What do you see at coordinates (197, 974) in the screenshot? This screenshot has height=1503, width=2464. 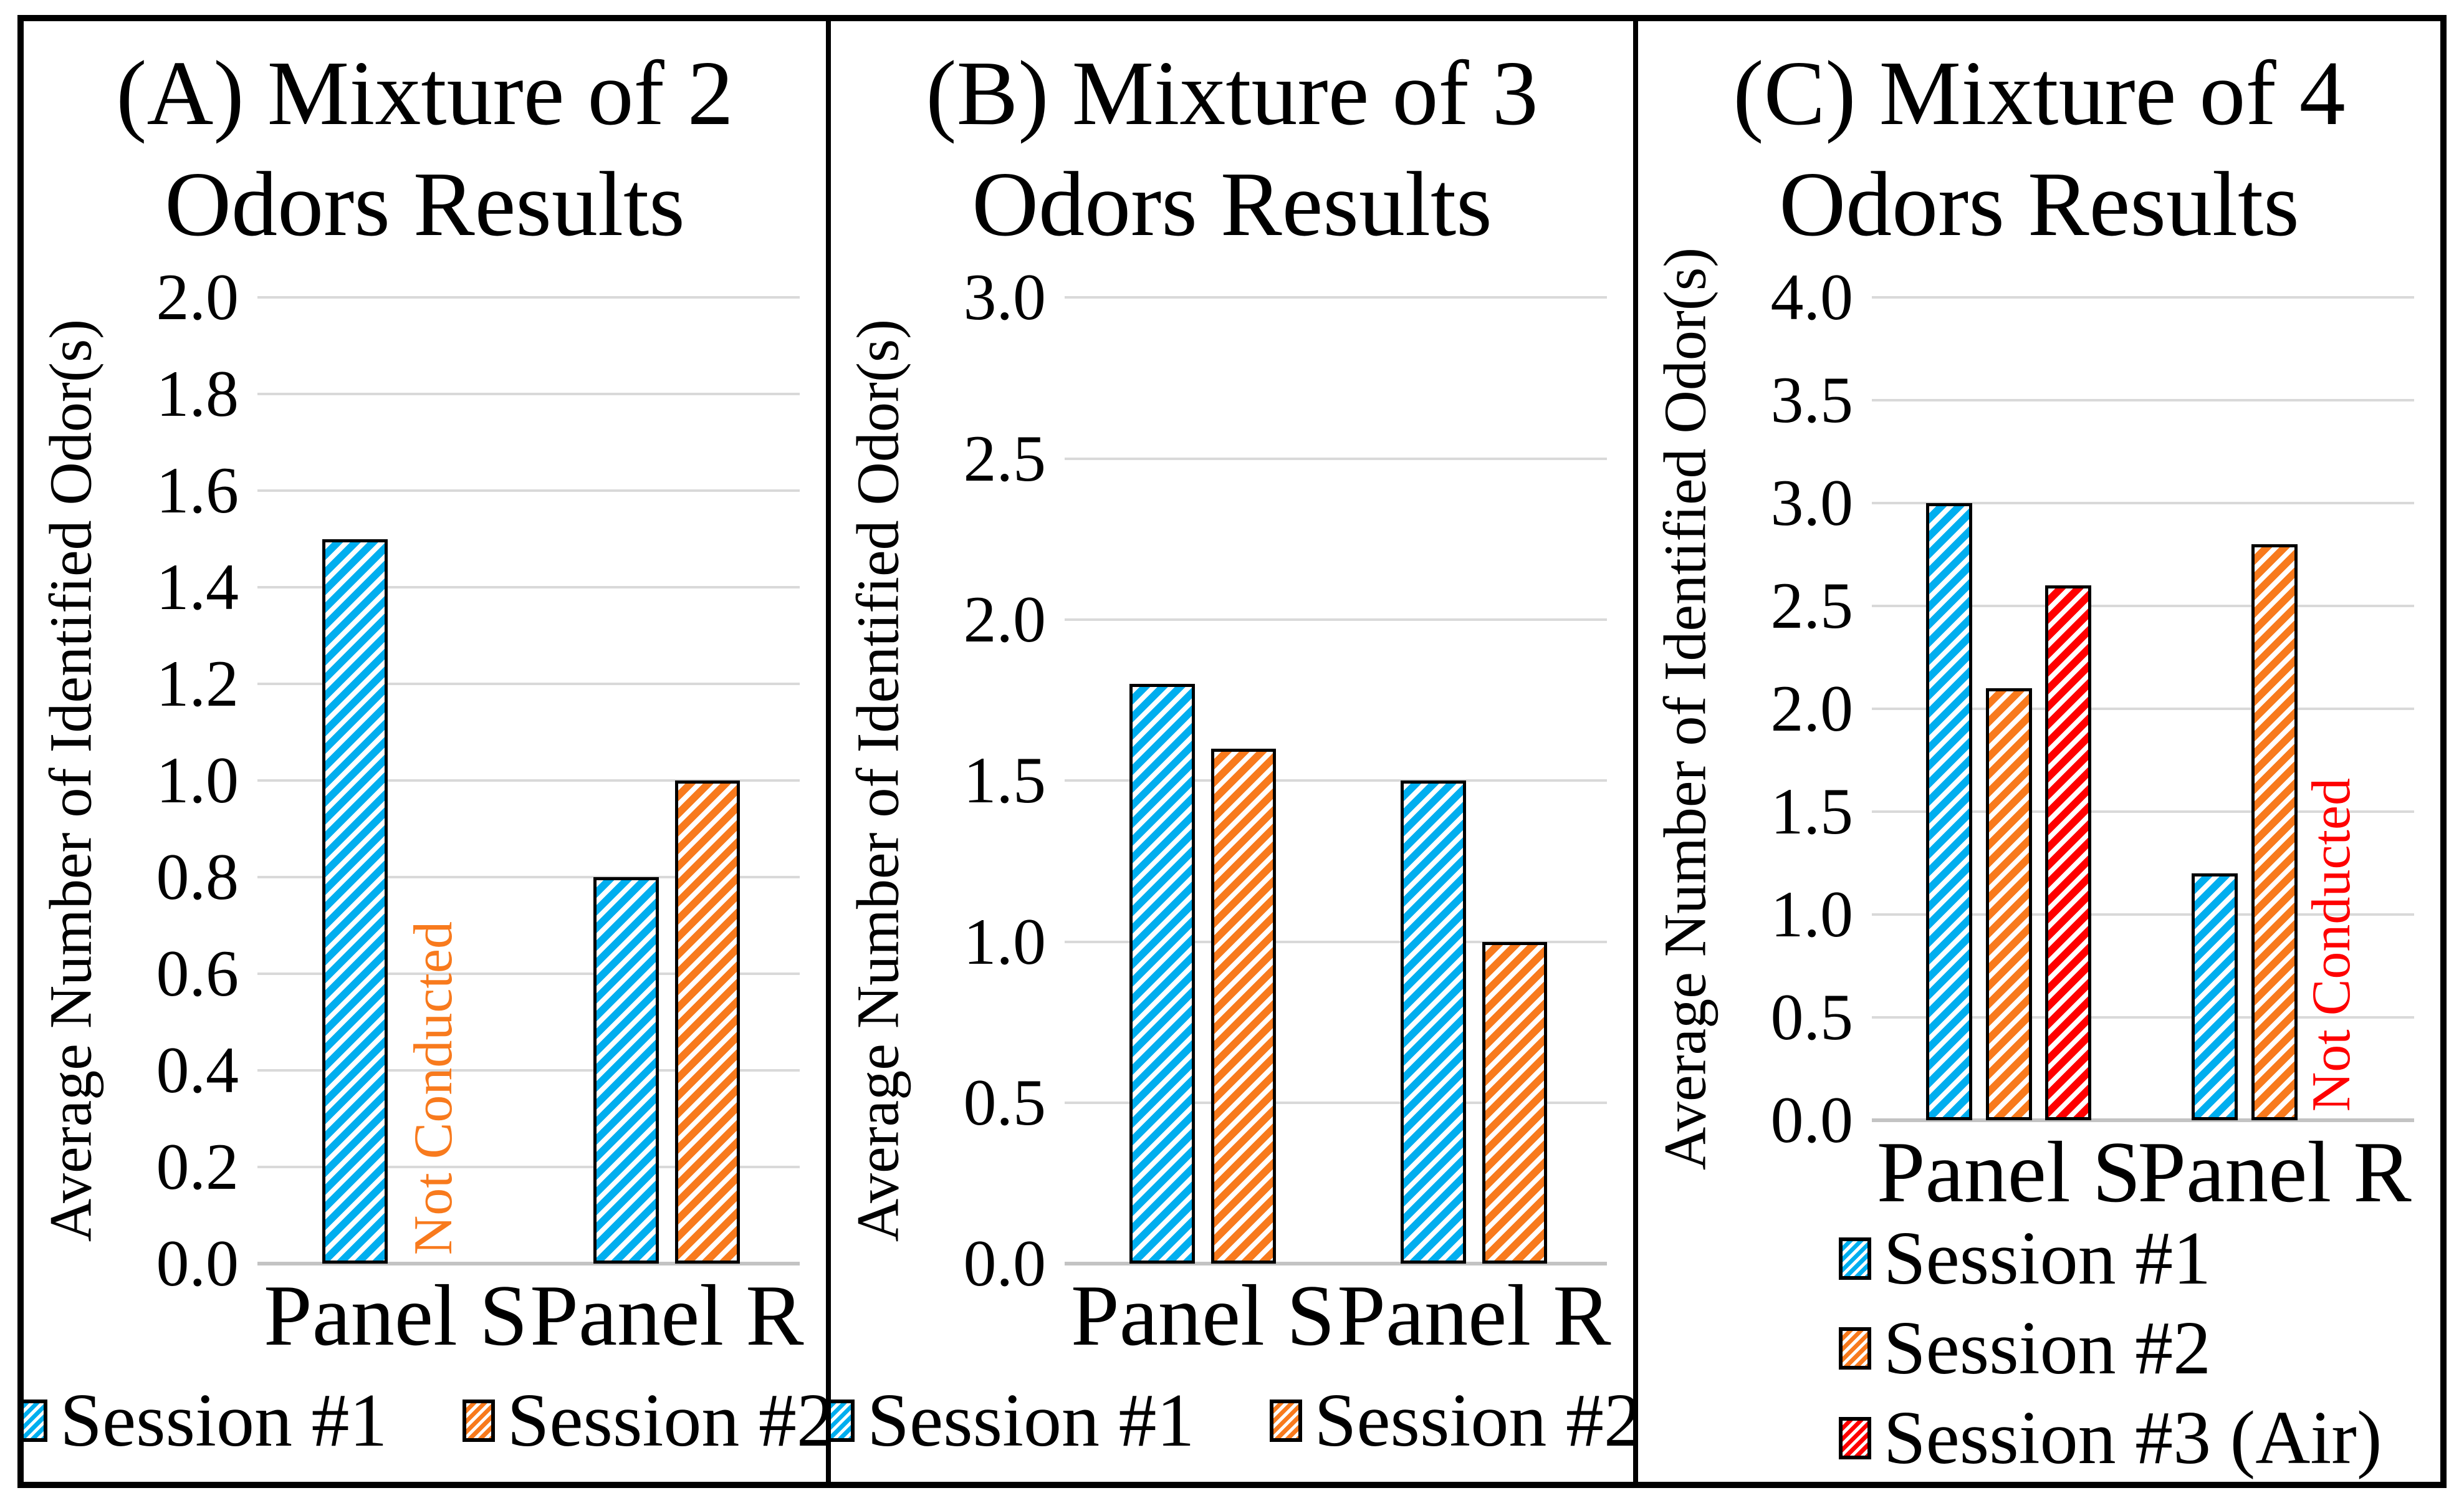 I see `y-tick-label: 0.6` at bounding box center [197, 974].